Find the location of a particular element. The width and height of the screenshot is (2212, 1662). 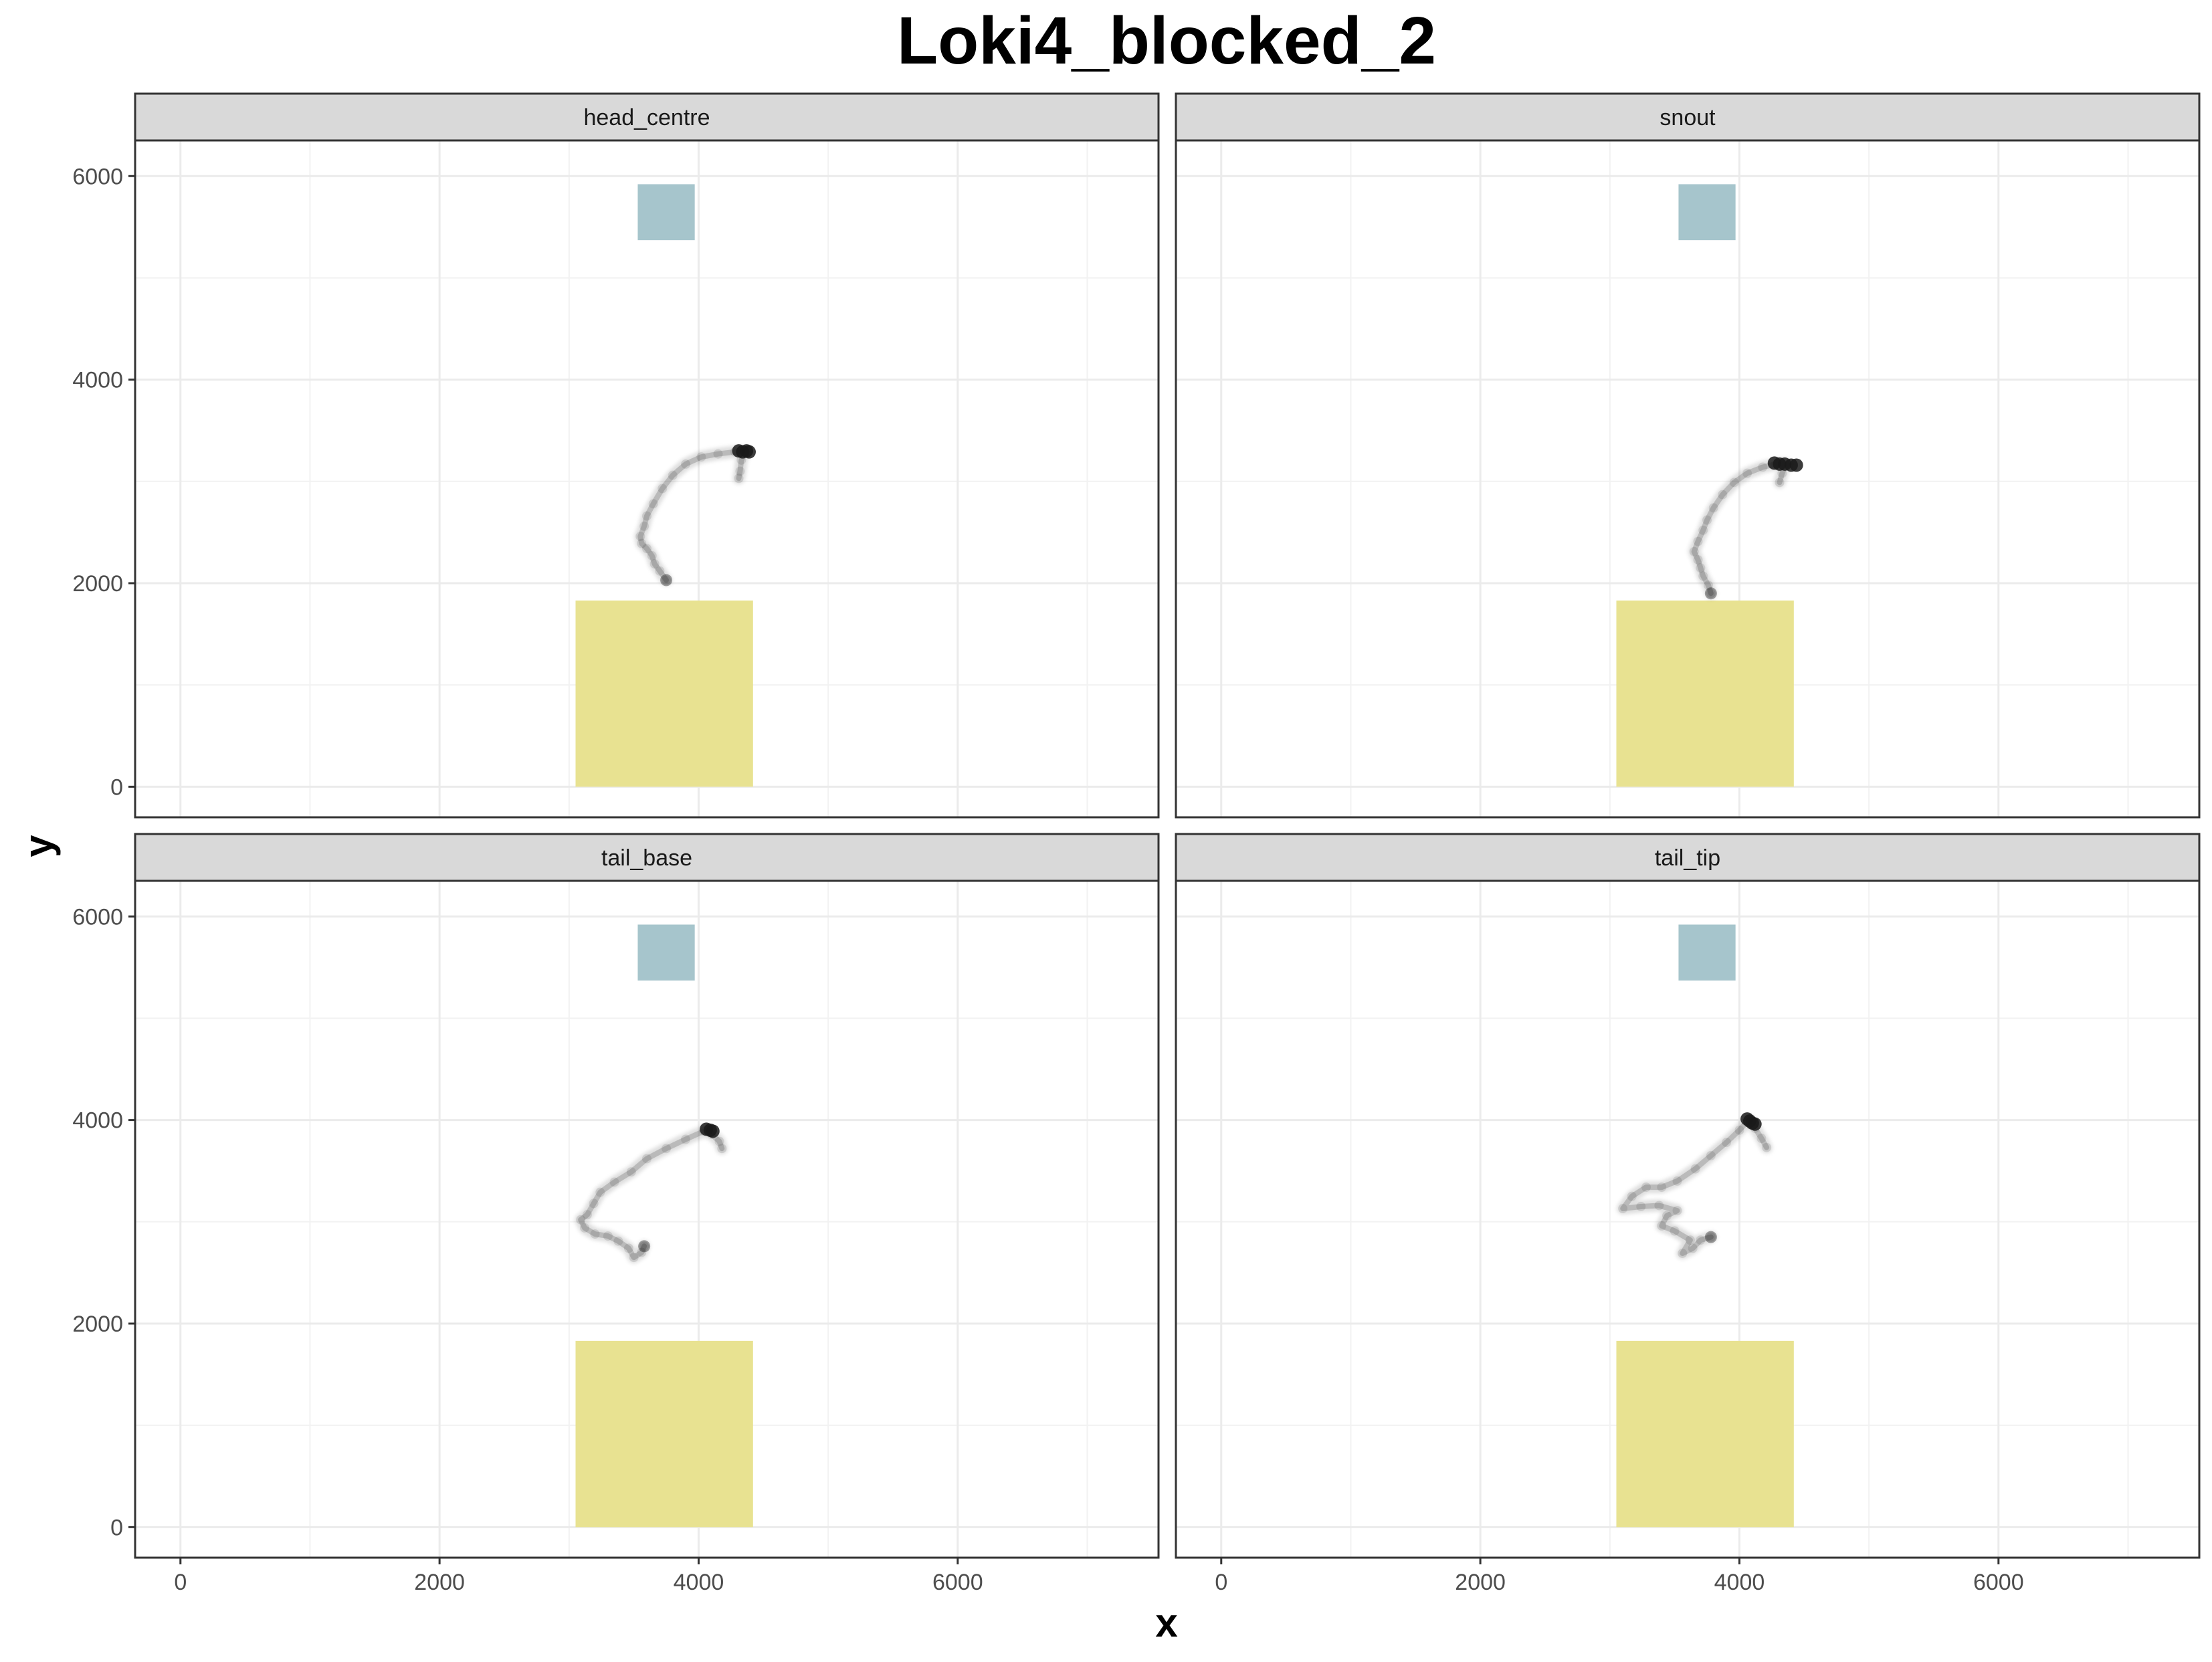

facet-strip-label: snout is located at coordinates (1688, 118).